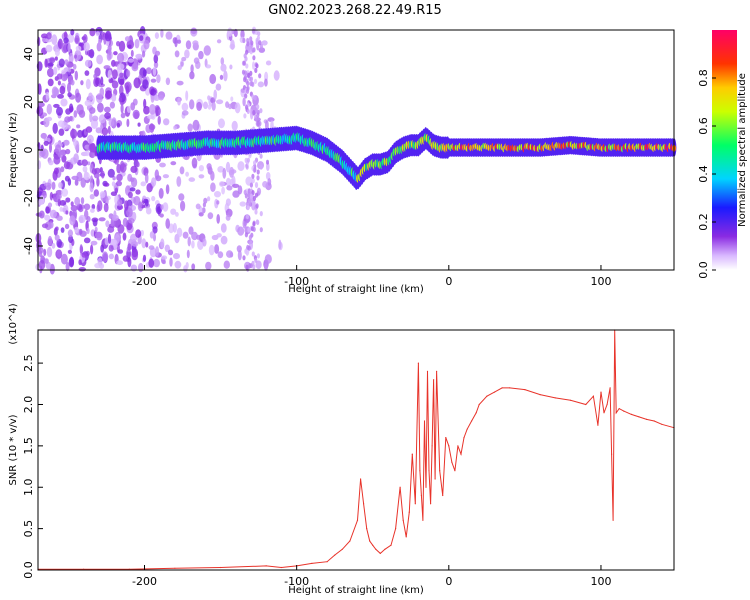 This screenshot has height=600, width=750. I want to click on snr-y-tick-label: 0.5, so click(28, 529).